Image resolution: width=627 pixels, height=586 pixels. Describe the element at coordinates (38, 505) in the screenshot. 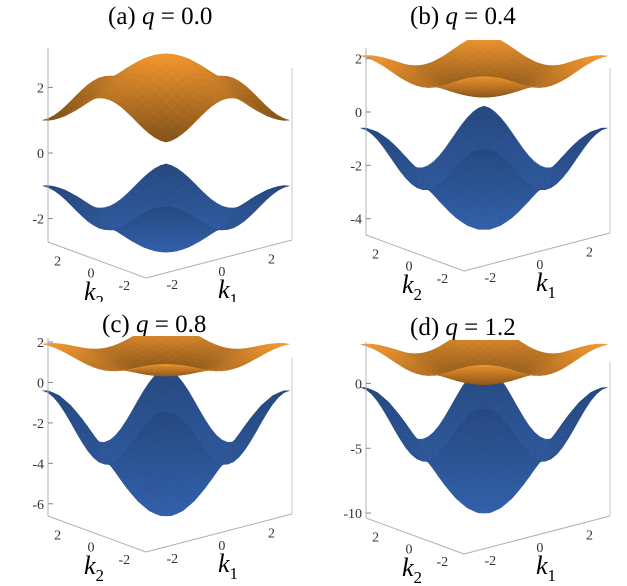

I see `z-tick-label: -6` at that location.